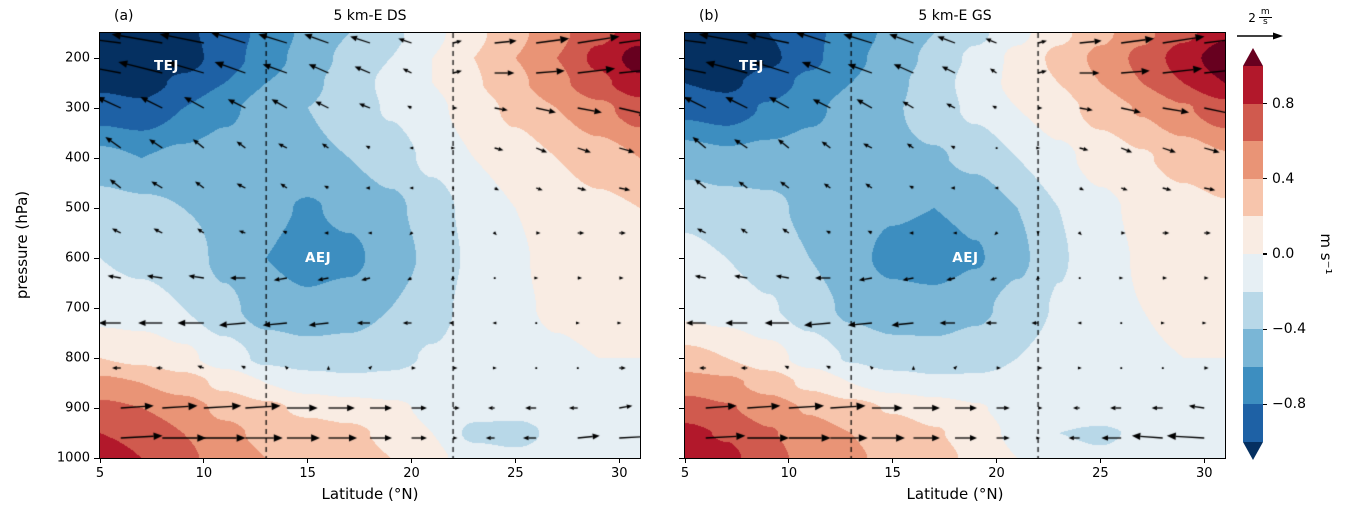 The width and height of the screenshot is (1355, 515). Describe the element at coordinates (709, 16) in the screenshot. I see `panel-b-letter: (b)` at that location.